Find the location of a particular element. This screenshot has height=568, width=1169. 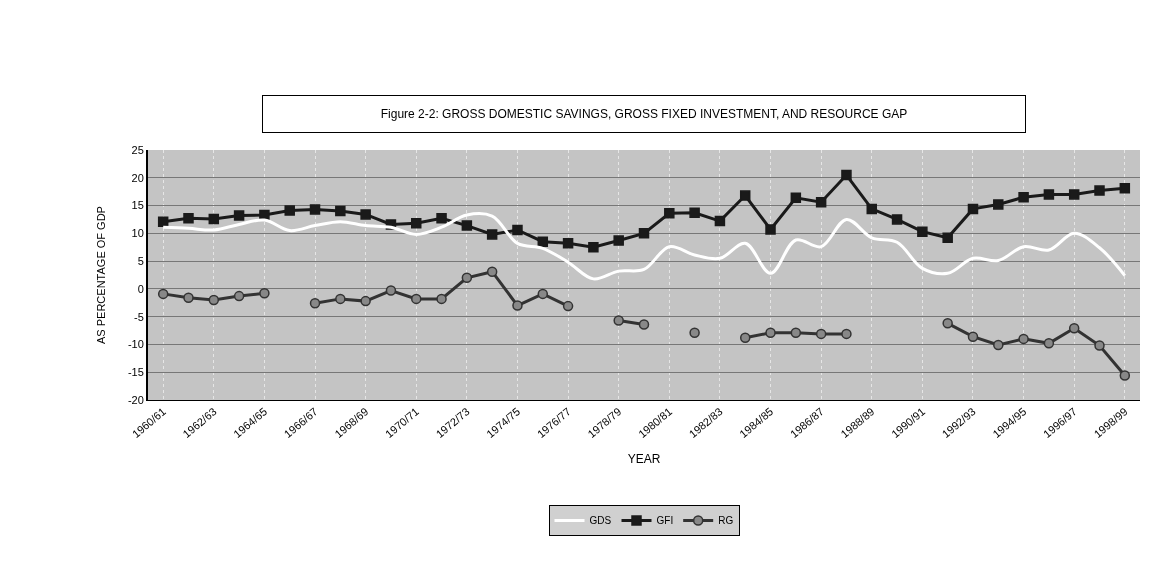

chart-title: Figure 2-2: GROSS DOMESTIC SAVINGS, GROSS FIXED INVESTMENT, AND RESOURCE GAP is located at coordinates (644, 114).